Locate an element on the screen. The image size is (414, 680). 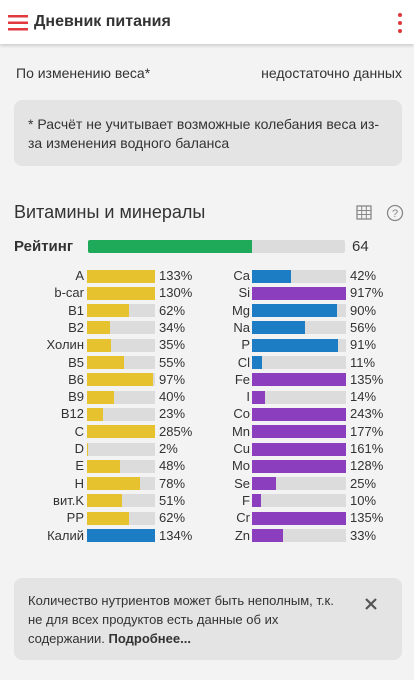
nutrient-percent: 97% is located at coordinates (172, 379).